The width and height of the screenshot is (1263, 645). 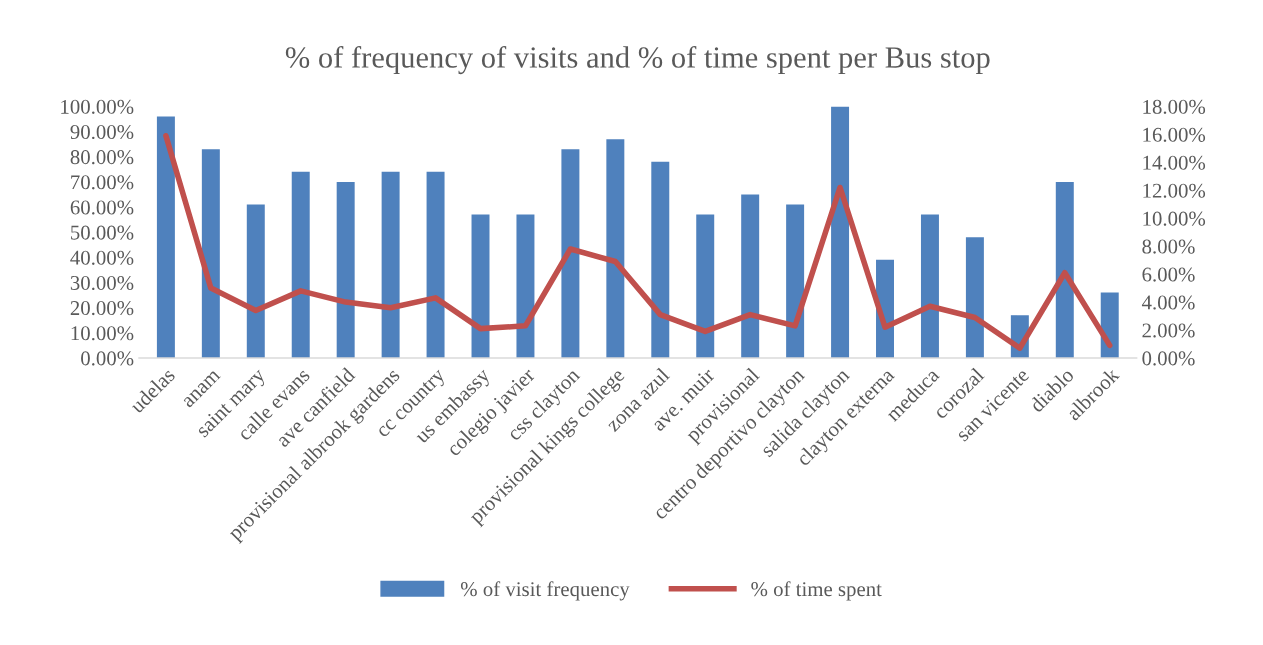 What do you see at coordinates (102, 333) in the screenshot?
I see `y-tick-label: 10.00%` at bounding box center [102, 333].